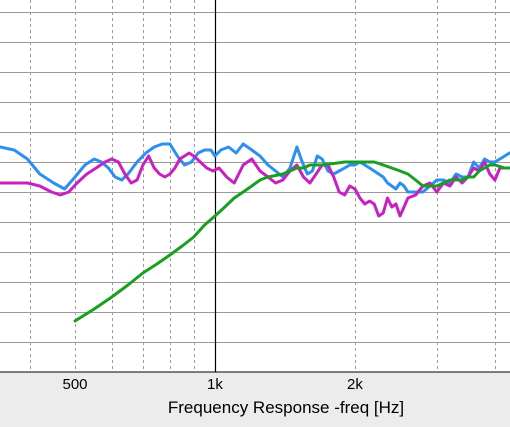 The height and width of the screenshot is (427, 510). I want to click on x-tick-label: 500, so click(74, 384).